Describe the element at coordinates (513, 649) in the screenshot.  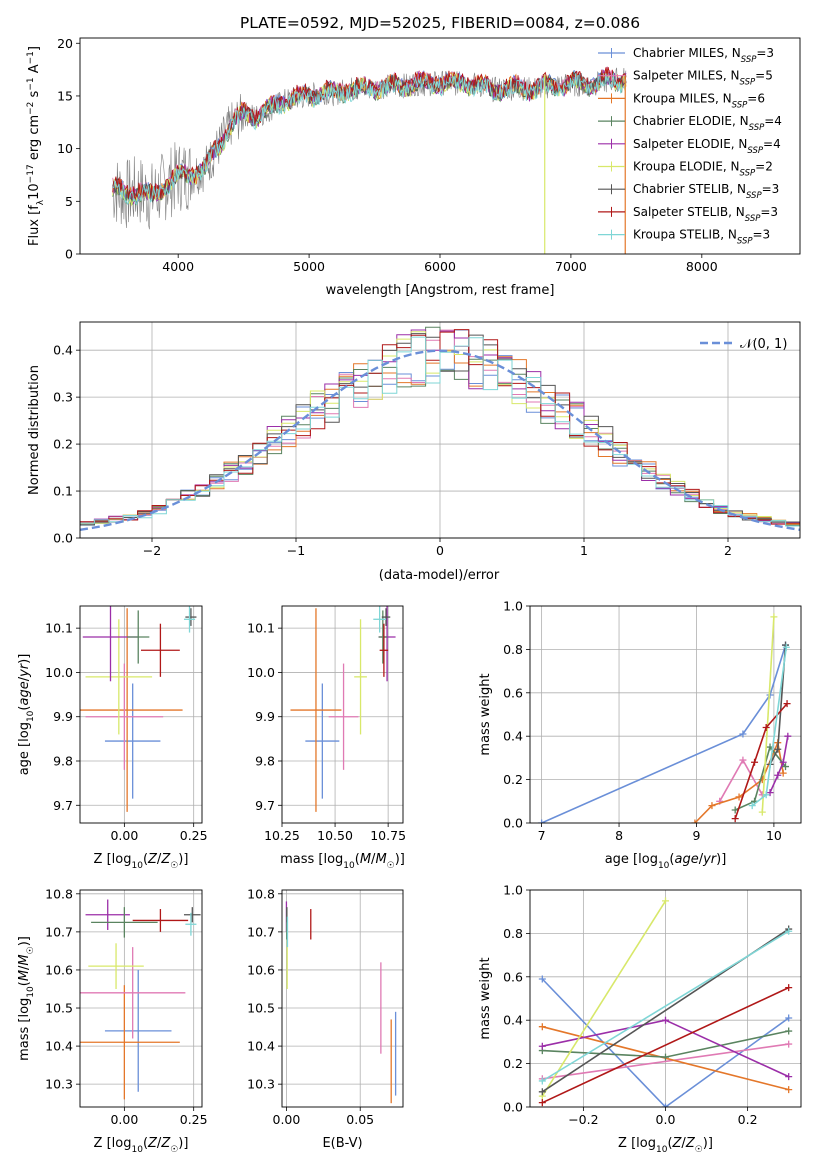
I see `y-tick-label: 0.8` at that location.